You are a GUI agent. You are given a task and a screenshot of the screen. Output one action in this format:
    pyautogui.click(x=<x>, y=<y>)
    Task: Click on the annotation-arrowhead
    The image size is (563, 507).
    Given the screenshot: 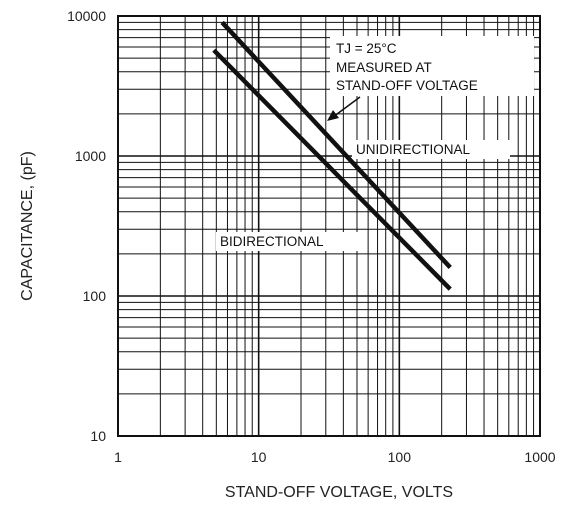 What is the action you would take?
    pyautogui.click(x=333, y=115)
    